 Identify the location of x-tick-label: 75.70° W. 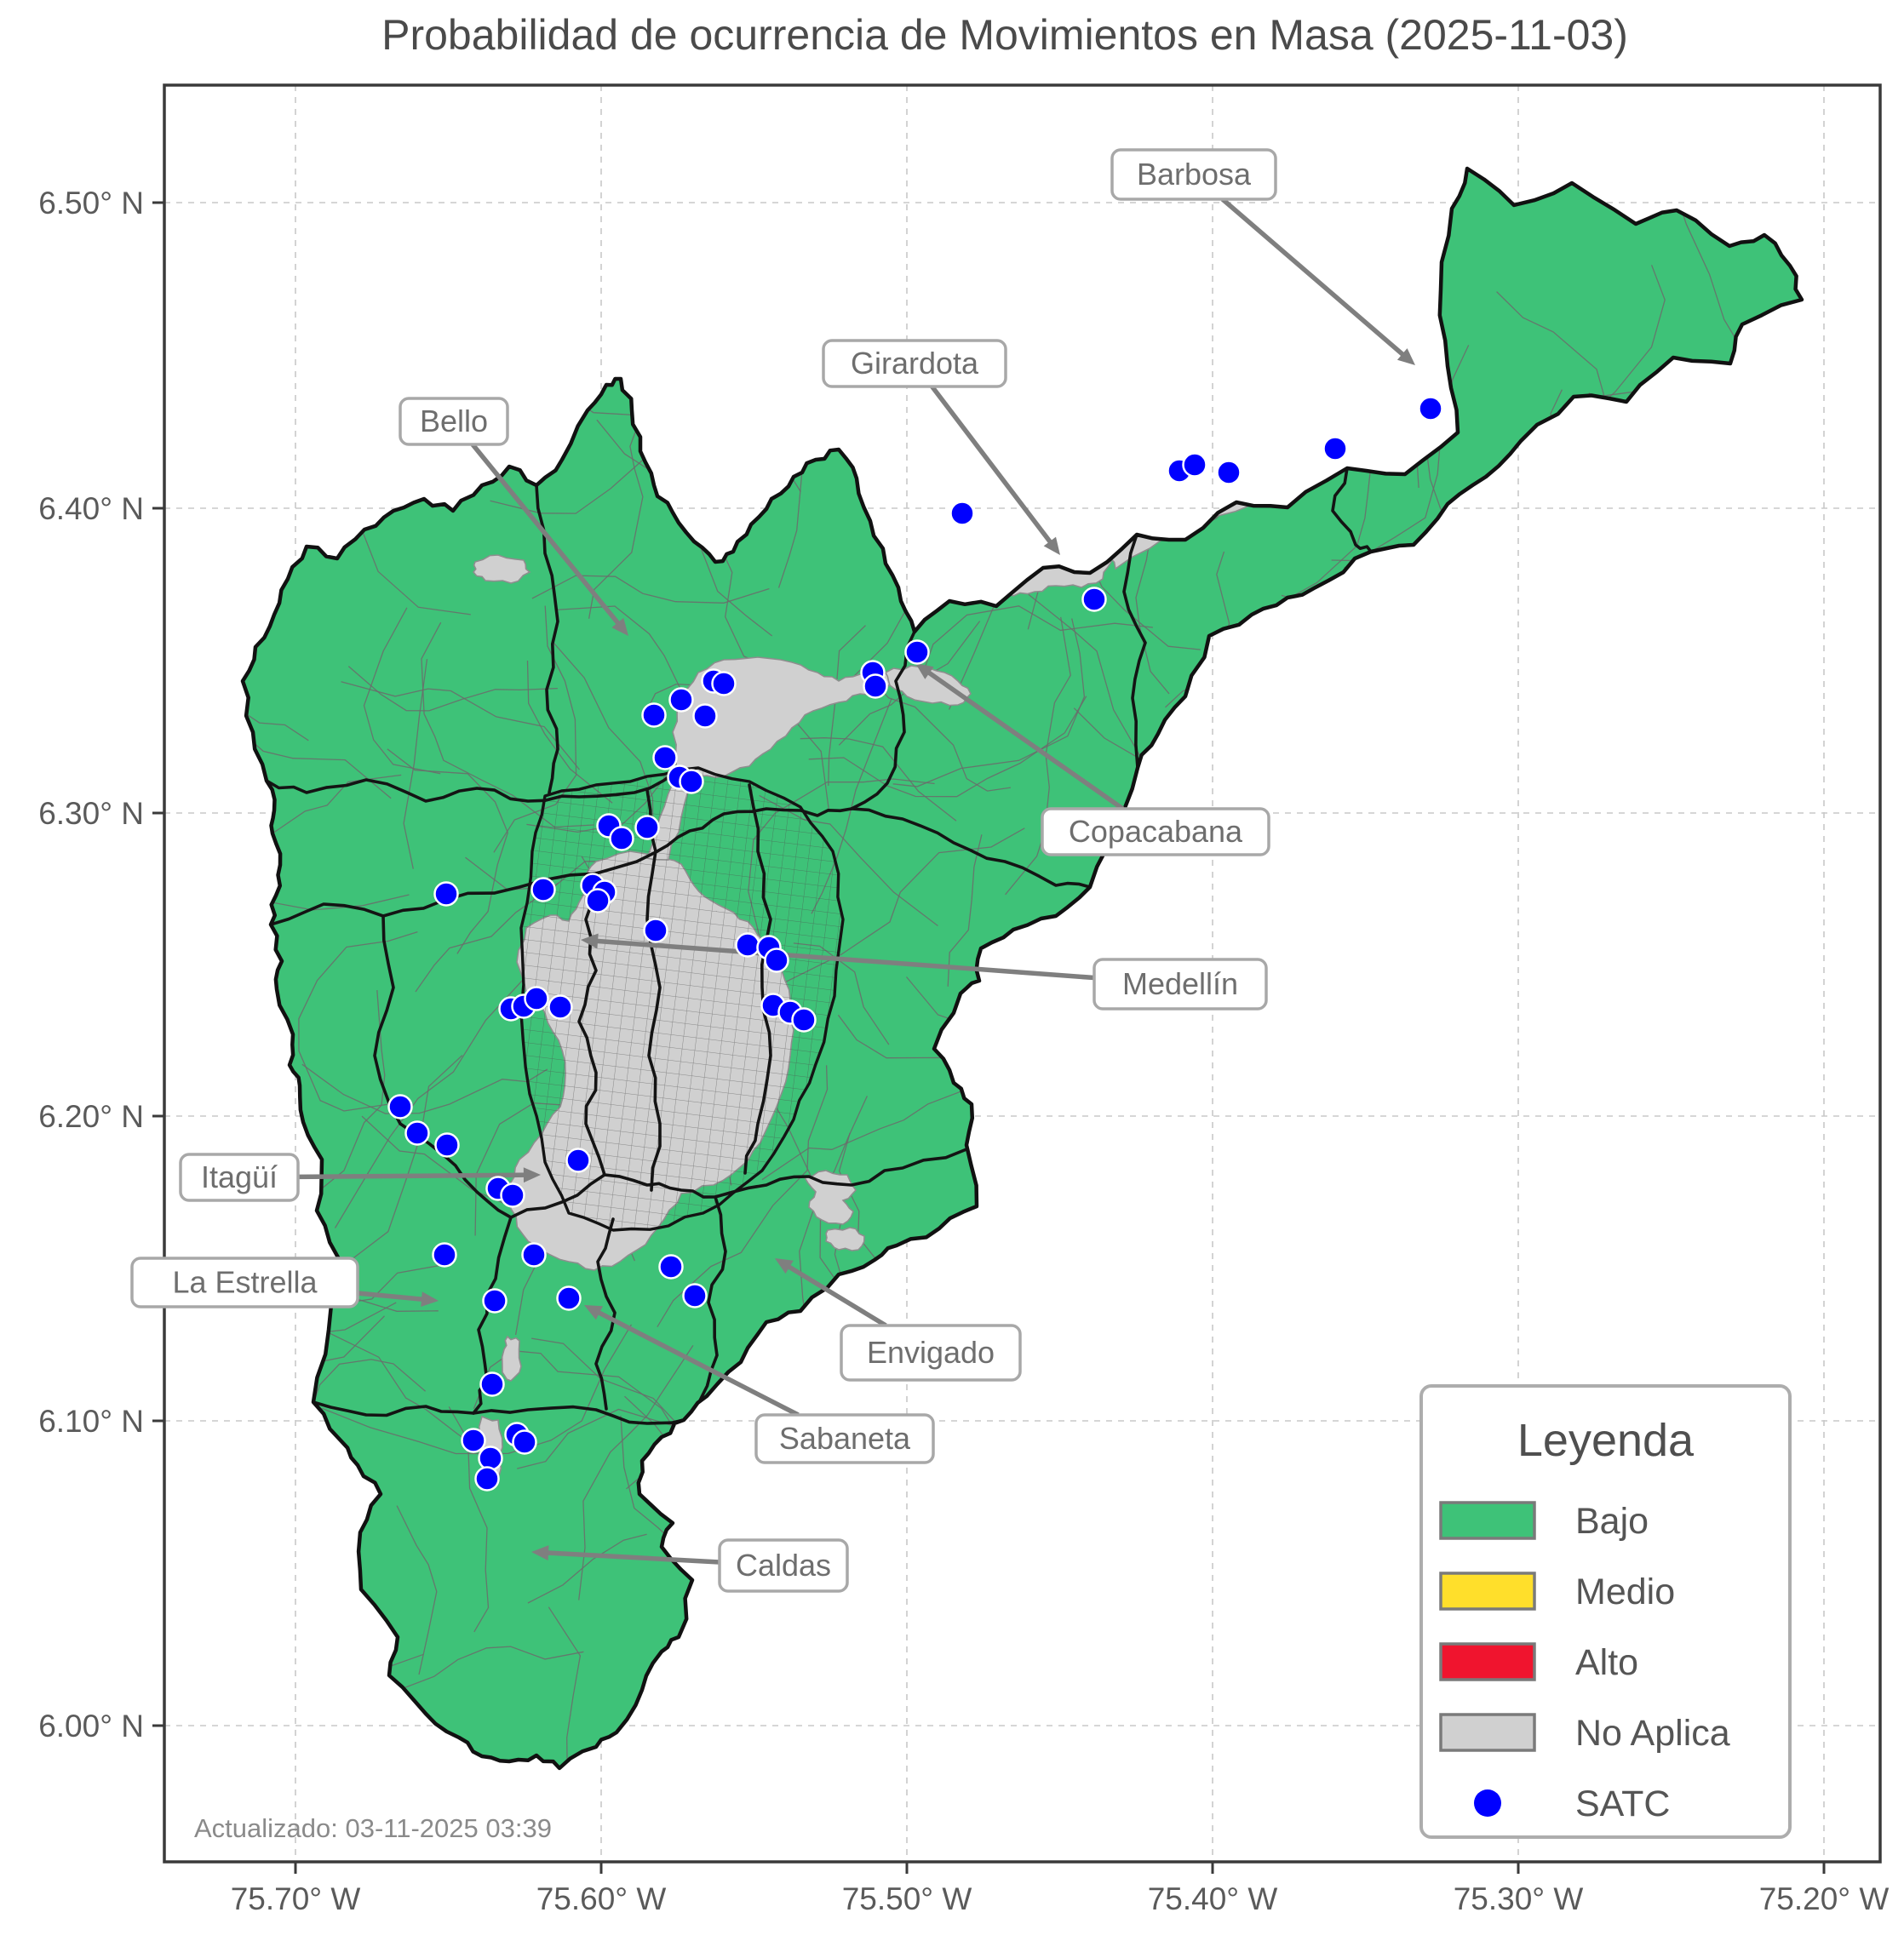
(296, 1898).